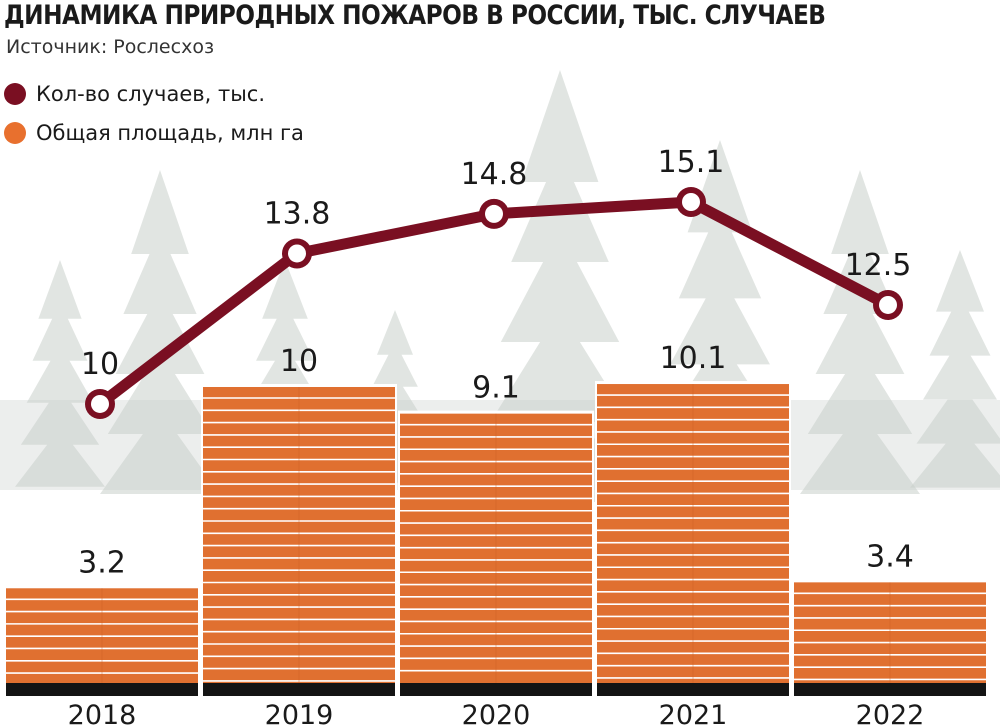  What do you see at coordinates (890, 556) in the screenshot?
I see `area-label-2022: 3.4` at bounding box center [890, 556].